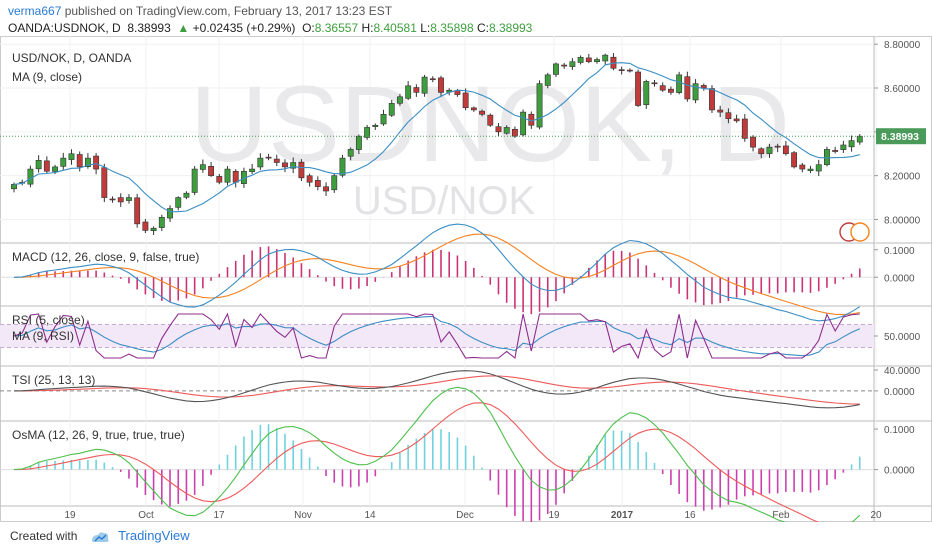 This screenshot has width=932, height=550. Describe the element at coordinates (367, 28) in the screenshot. I see `high-label: H:` at that location.